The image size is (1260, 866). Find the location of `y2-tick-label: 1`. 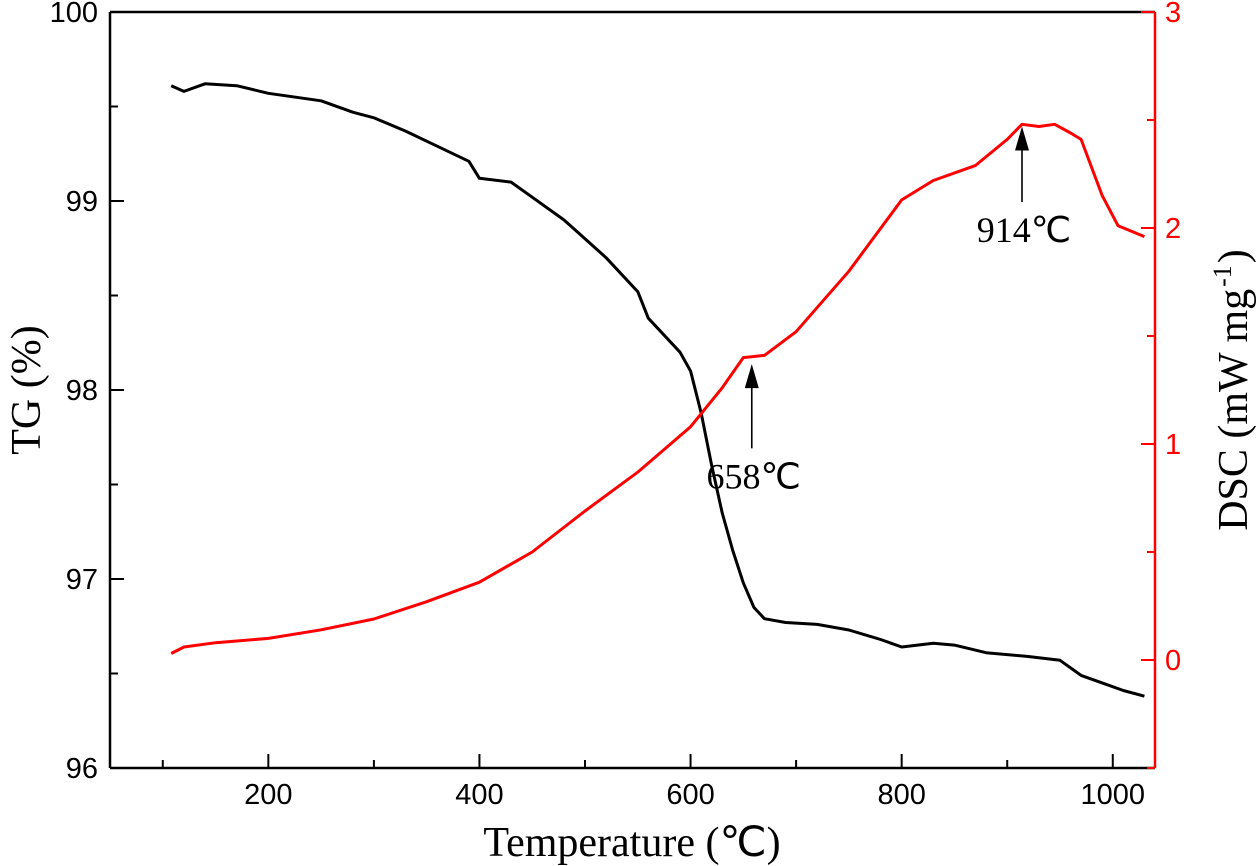

y2-tick-label: 1 is located at coordinates (1173, 445).